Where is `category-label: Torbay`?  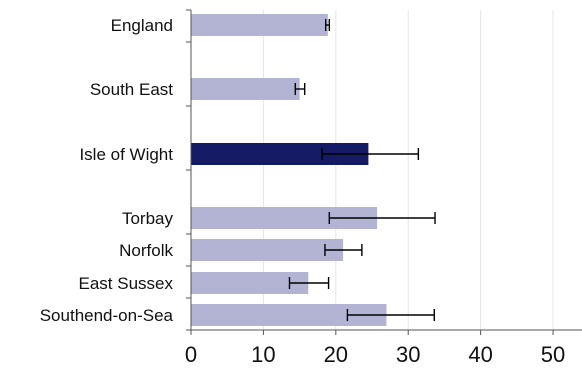
category-label: Torbay is located at coordinates (148, 218).